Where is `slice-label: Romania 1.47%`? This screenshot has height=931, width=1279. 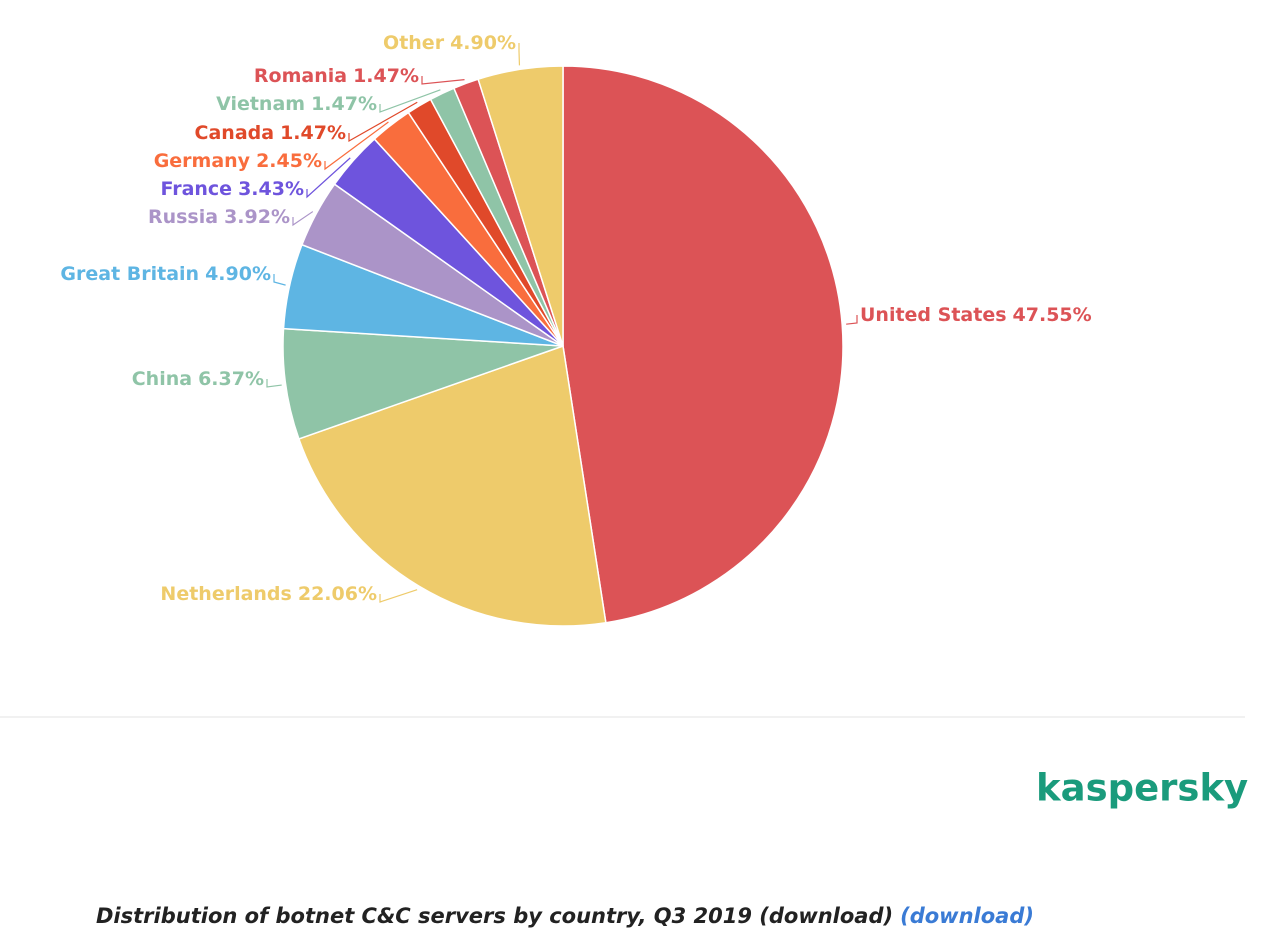 slice-label: Romania 1.47% is located at coordinates (336, 76).